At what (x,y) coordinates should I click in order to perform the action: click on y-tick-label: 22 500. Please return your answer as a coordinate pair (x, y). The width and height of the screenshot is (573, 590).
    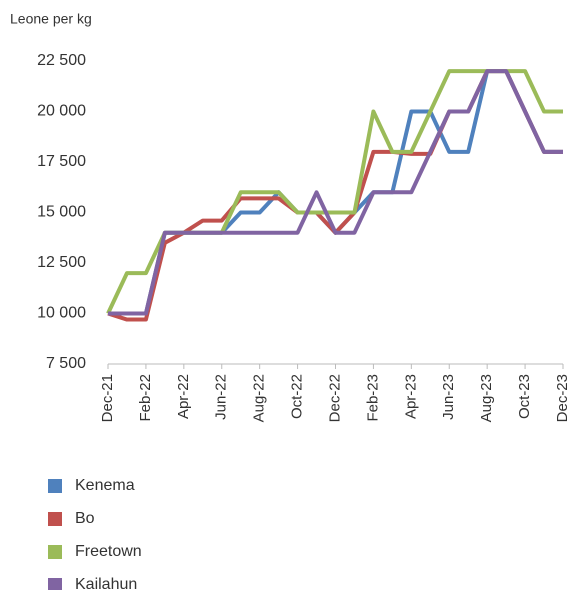
    Looking at the image, I should click on (61, 60).